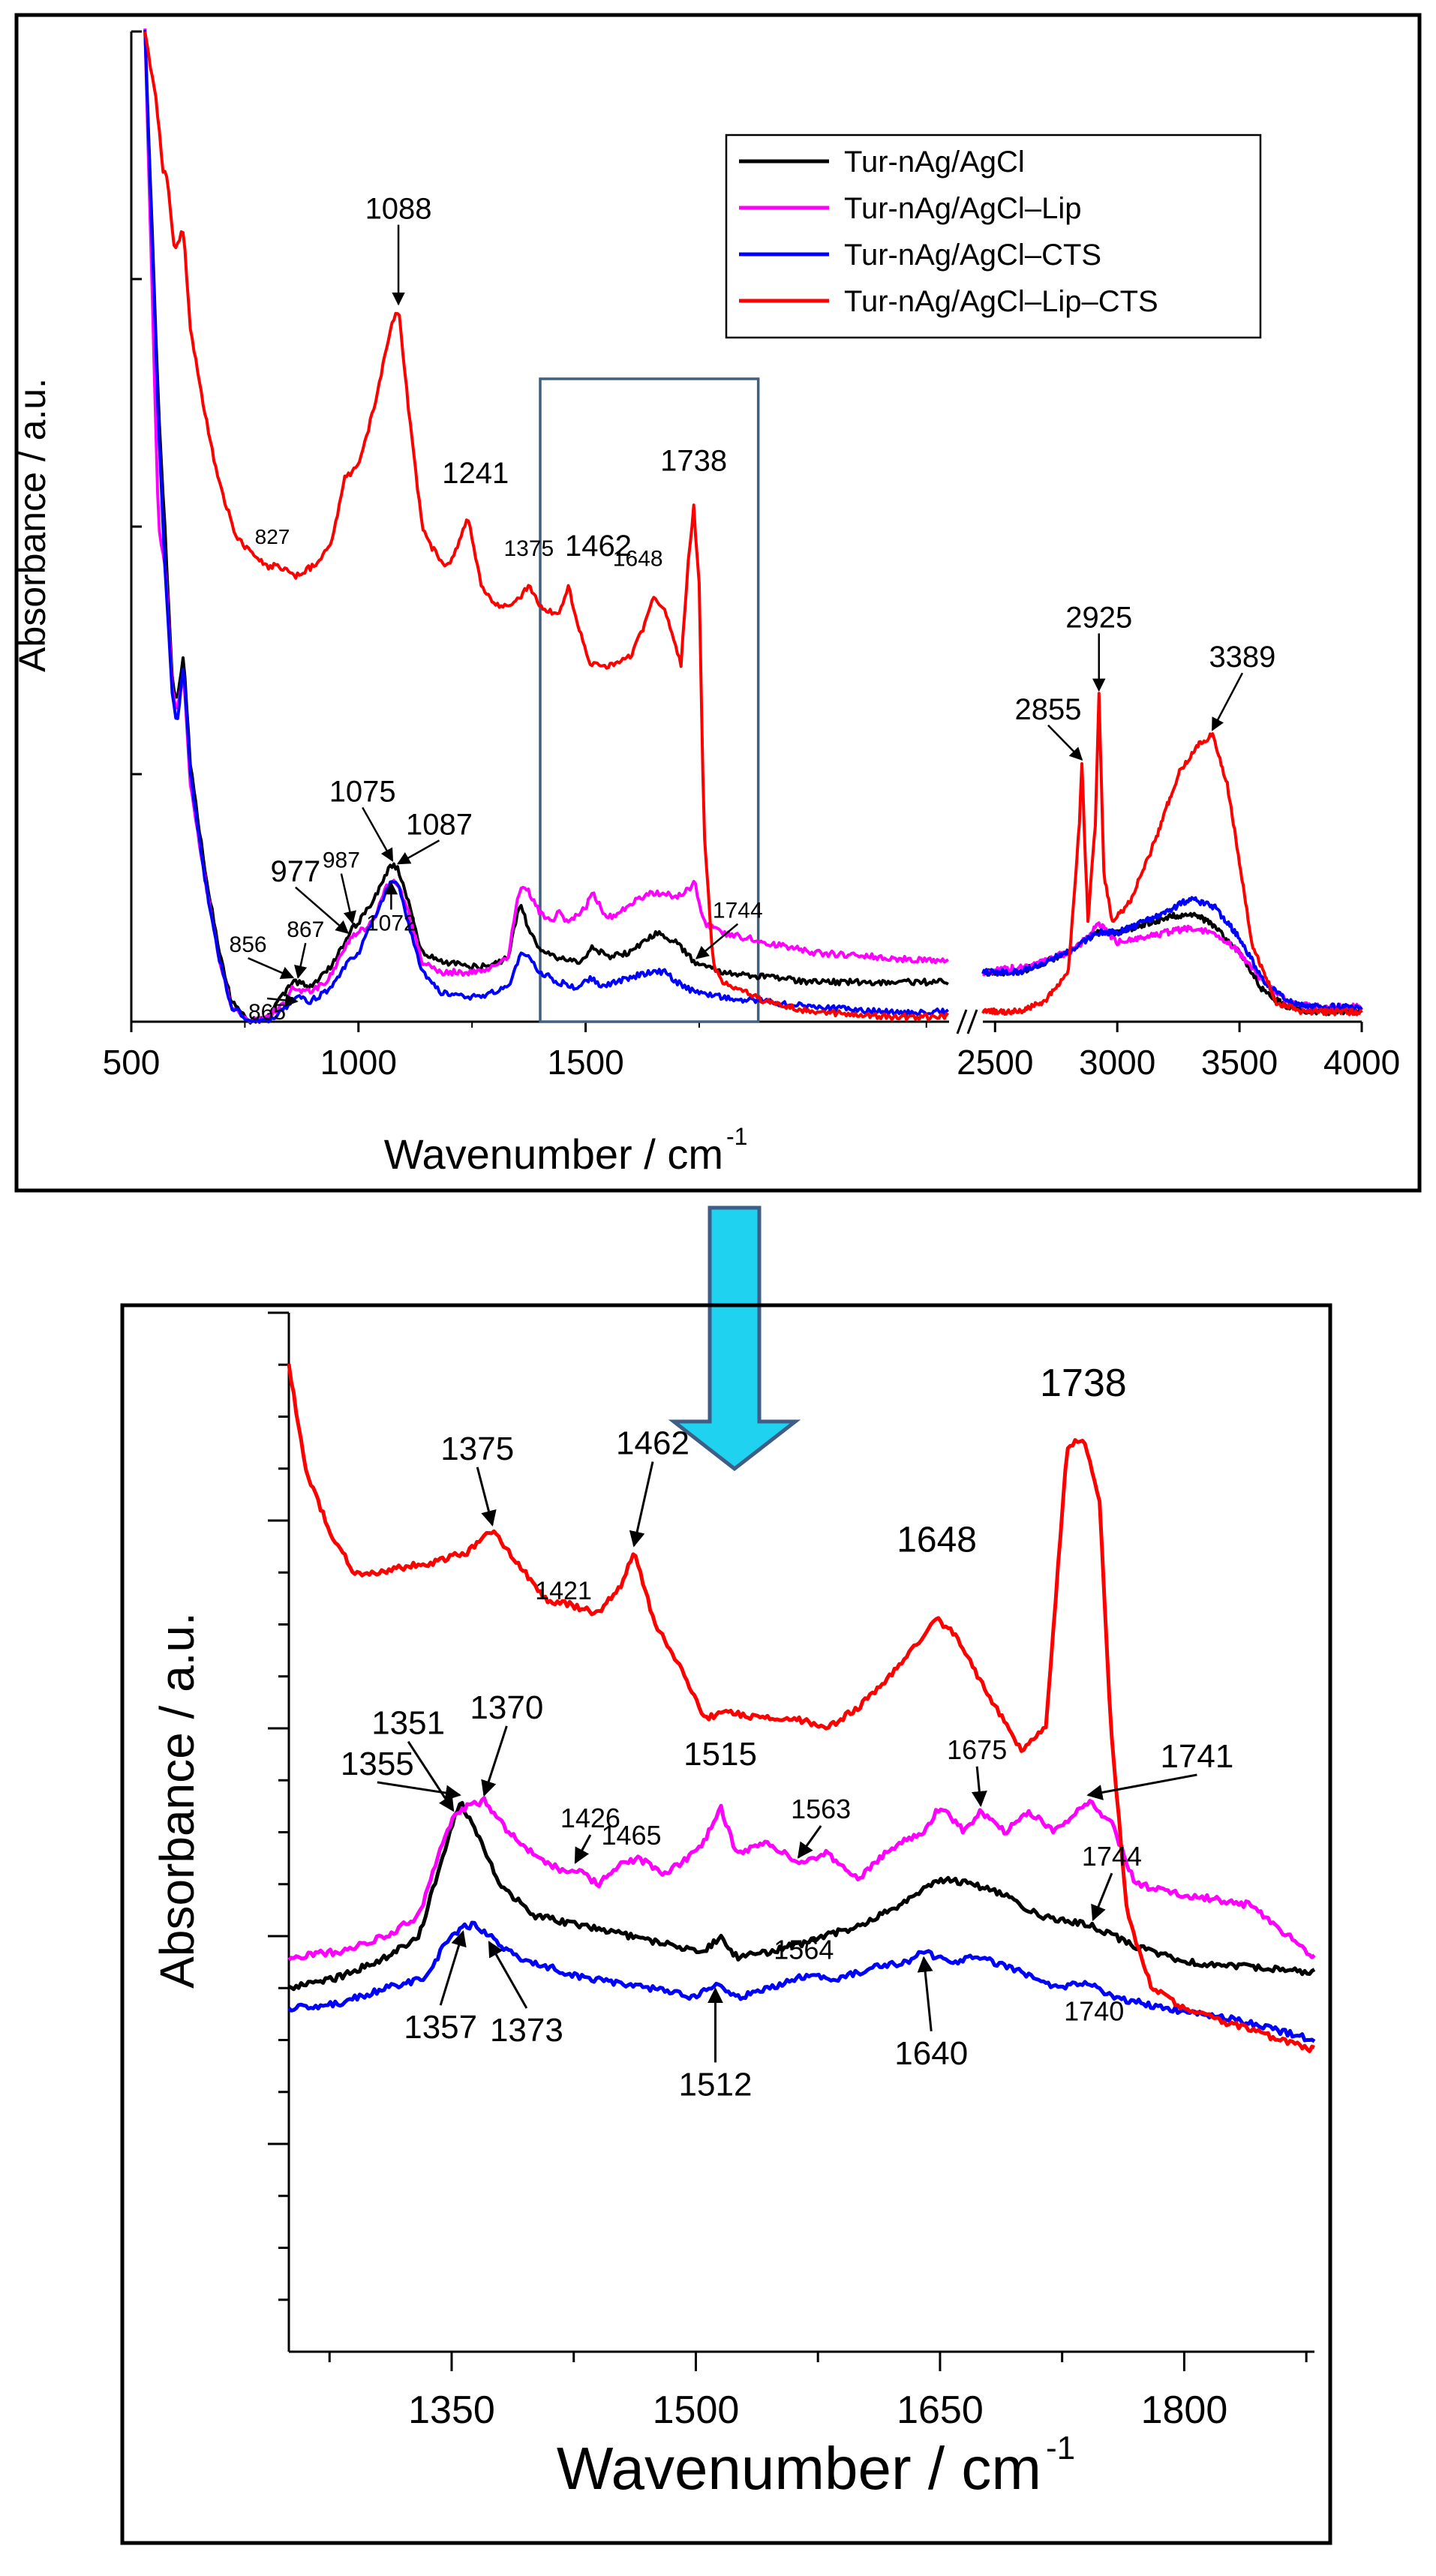 This screenshot has width=1436, height=2576. What do you see at coordinates (1047, 709) in the screenshot?
I see `peak-label: 2855` at bounding box center [1047, 709].